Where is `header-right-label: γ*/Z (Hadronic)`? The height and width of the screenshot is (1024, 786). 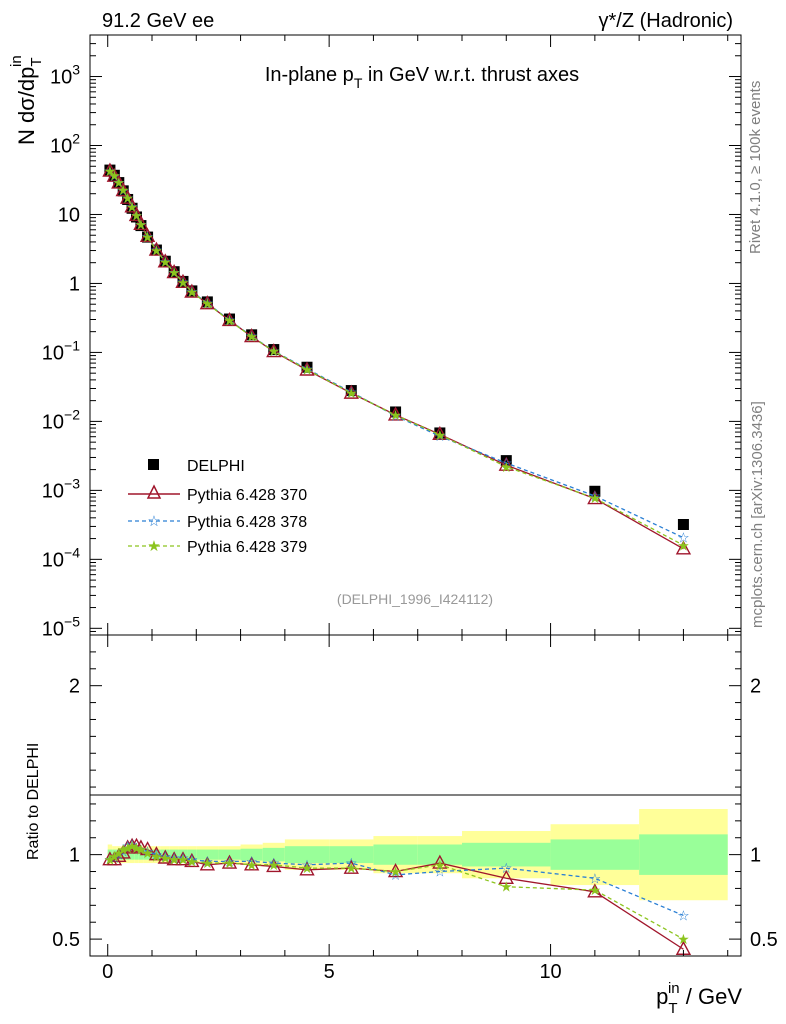 header-right-label: γ*/Z (Hadronic) is located at coordinates (666, 21).